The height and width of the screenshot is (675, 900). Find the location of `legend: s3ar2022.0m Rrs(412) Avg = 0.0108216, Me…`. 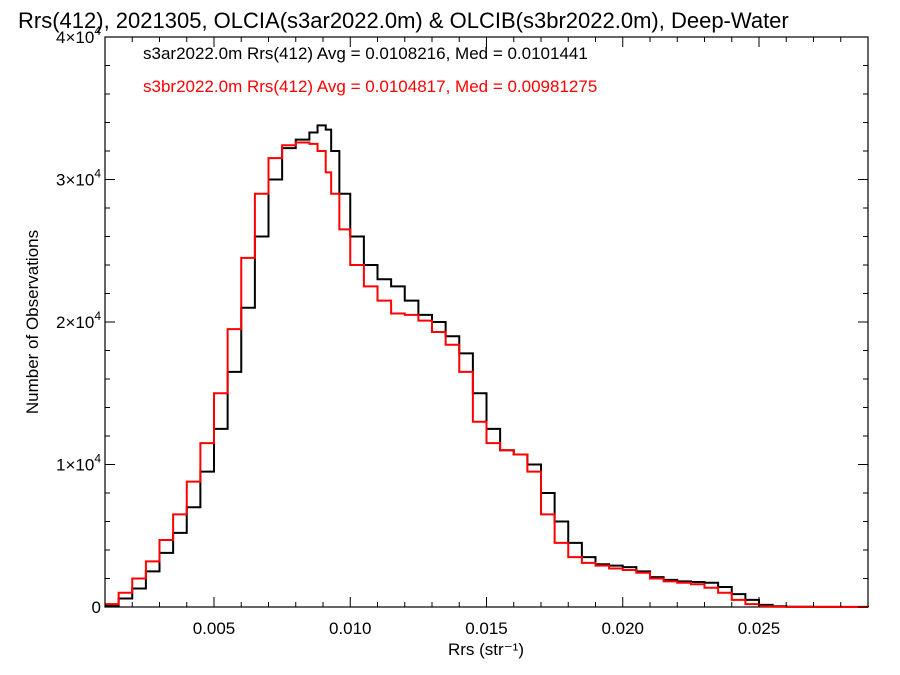

legend: s3ar2022.0m Rrs(412) Avg = 0.0108216, Me… is located at coordinates (370, 70).